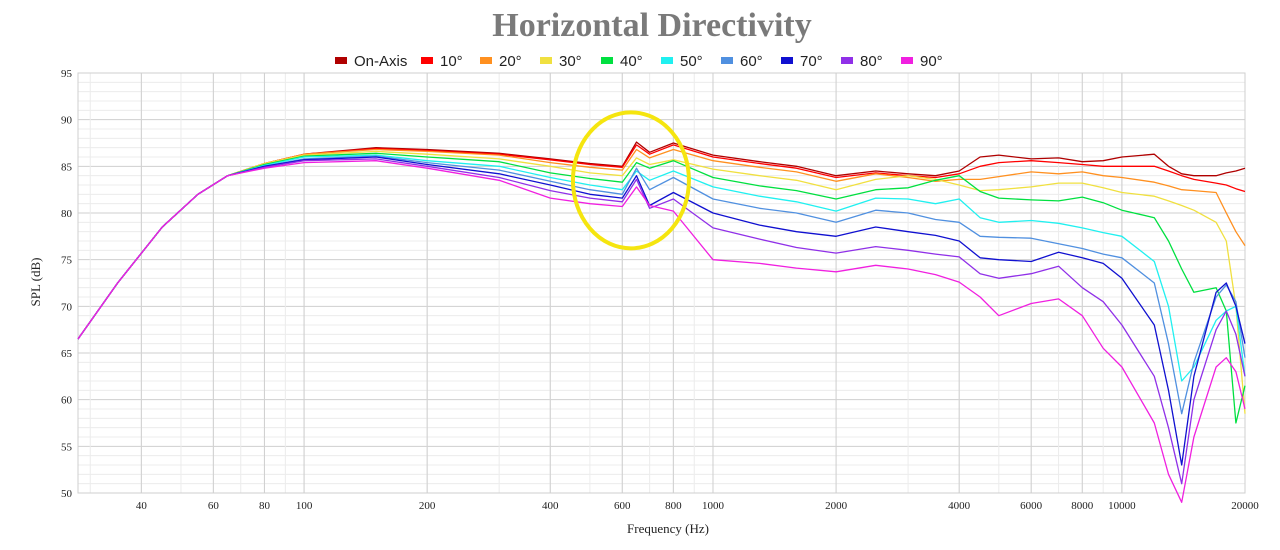 This screenshot has height=550, width=1280. I want to click on x-tick-label: 20000, so click(1245, 506).